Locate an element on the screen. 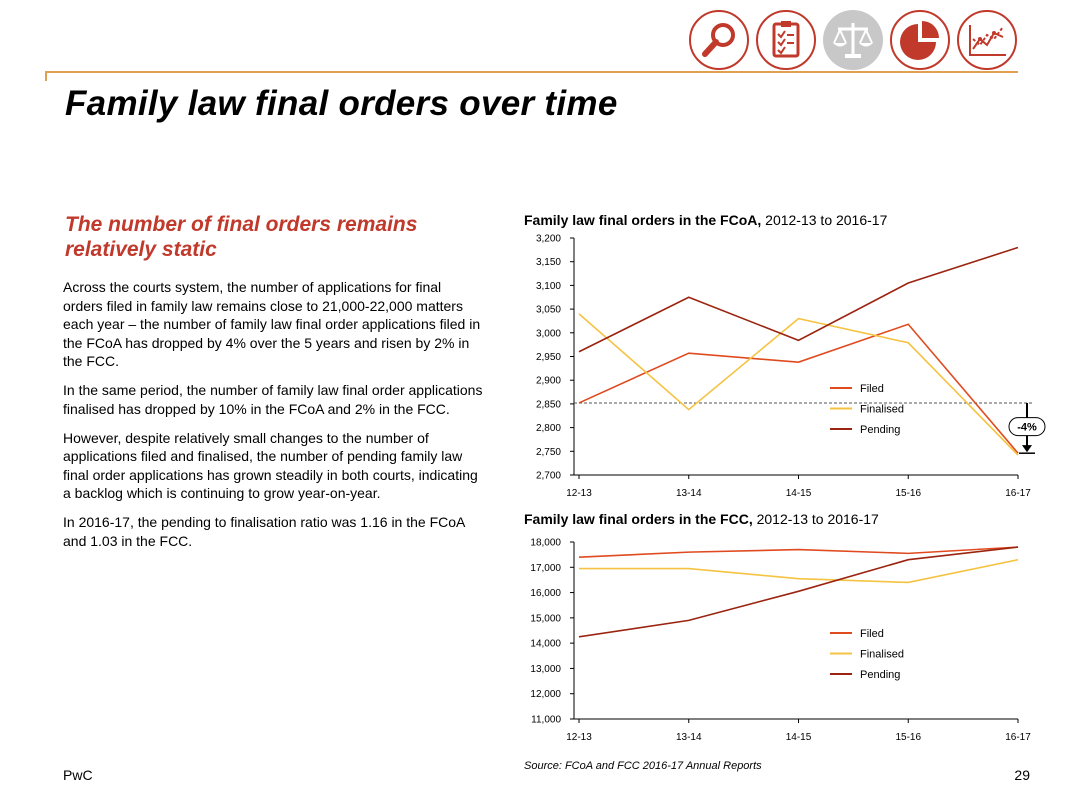  fcc-x-tick-label: 12-13 is located at coordinates (579, 737).